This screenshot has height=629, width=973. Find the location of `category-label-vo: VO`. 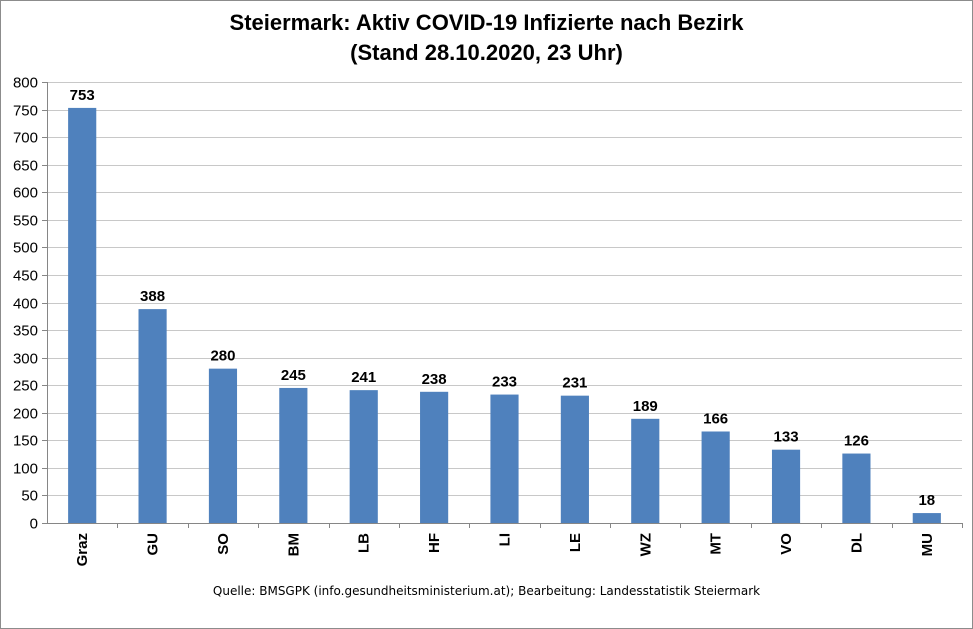

category-label-vo: VO is located at coordinates (786, 544).